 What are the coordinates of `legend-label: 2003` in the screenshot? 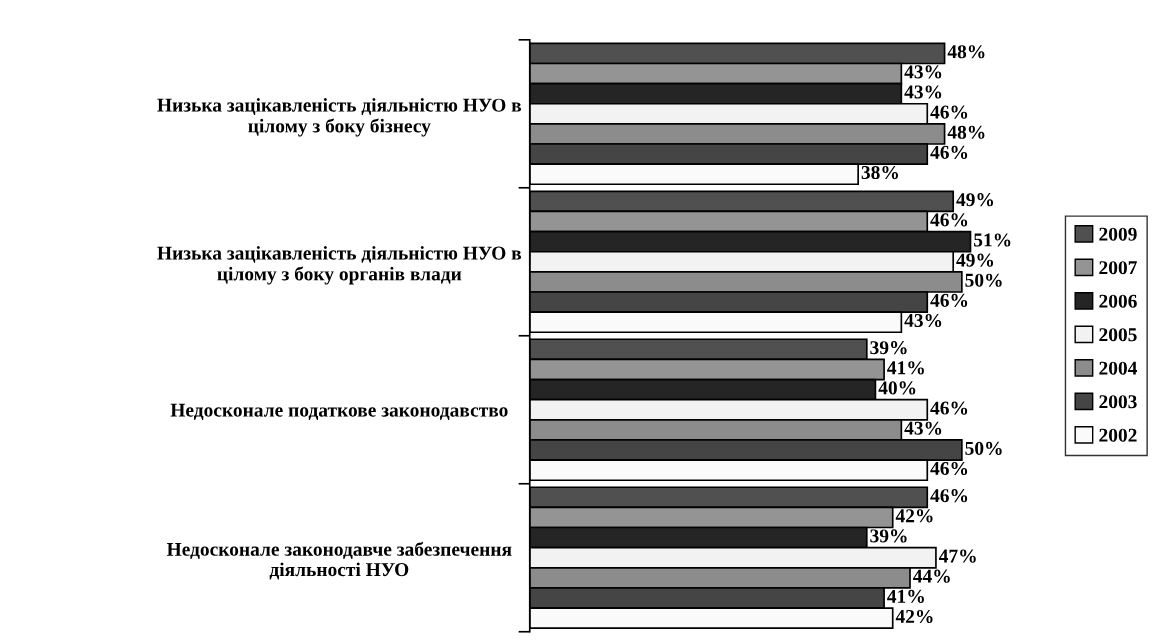 It's located at (1118, 402).